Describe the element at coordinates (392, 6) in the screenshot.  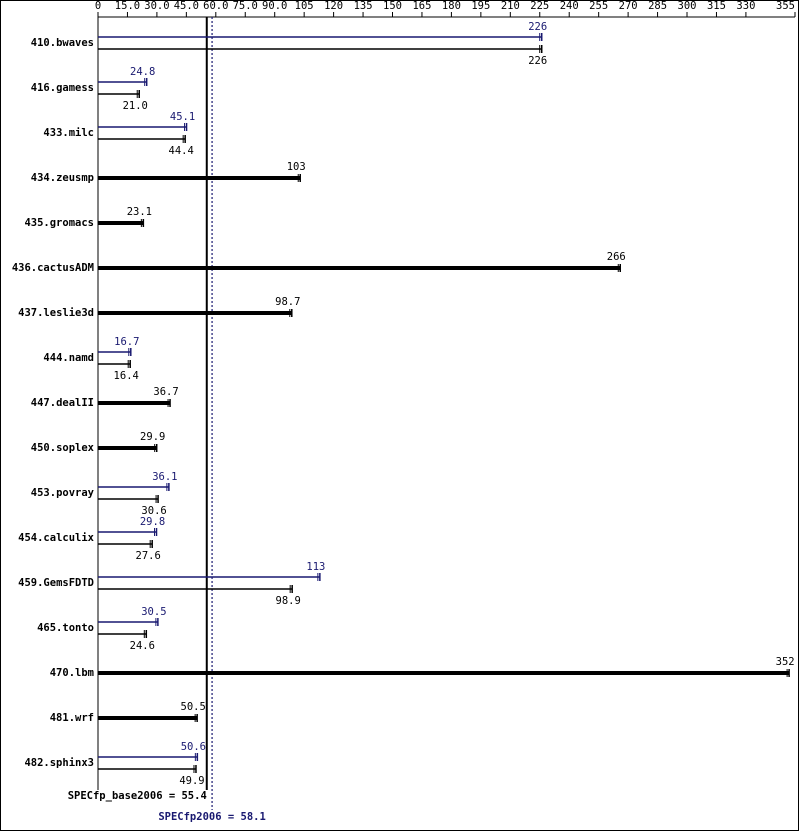
I see `x-tick-label: 150` at that location.